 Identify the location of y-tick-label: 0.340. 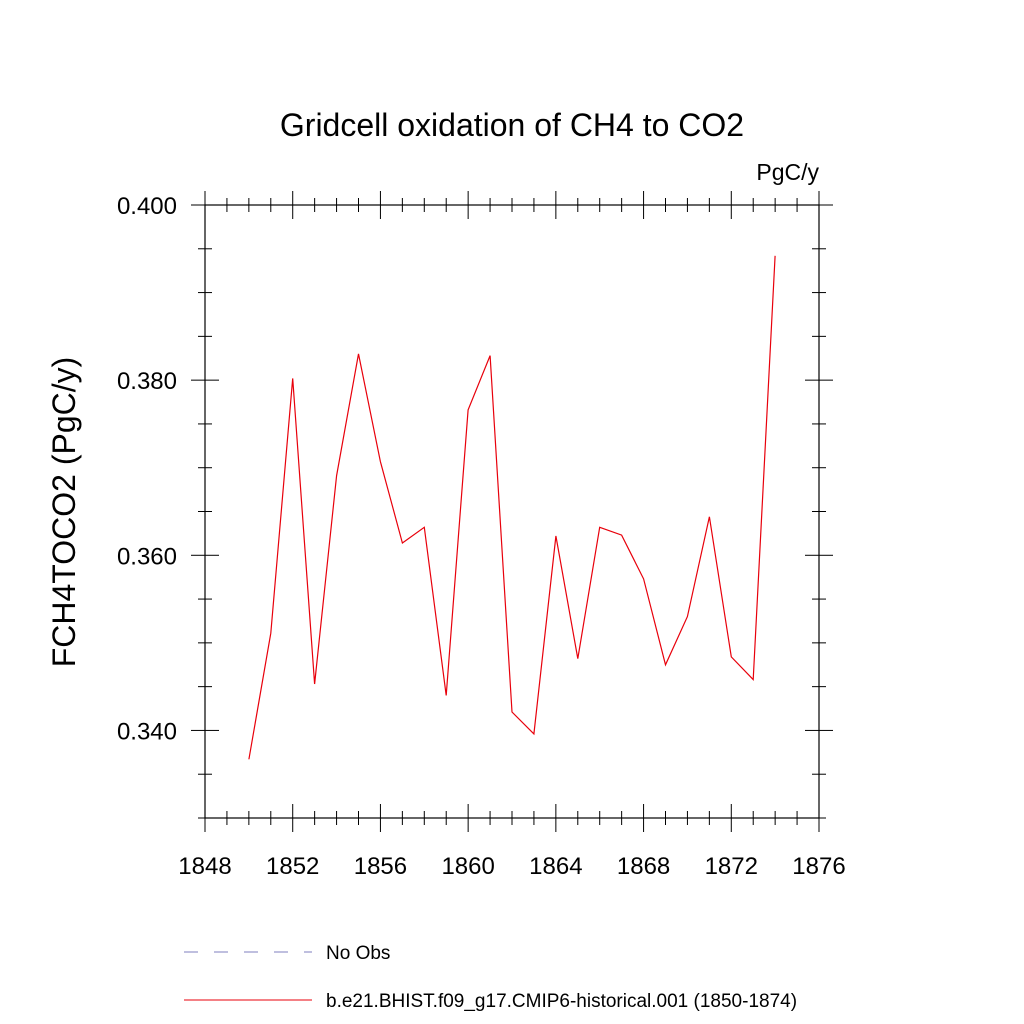
(147, 731).